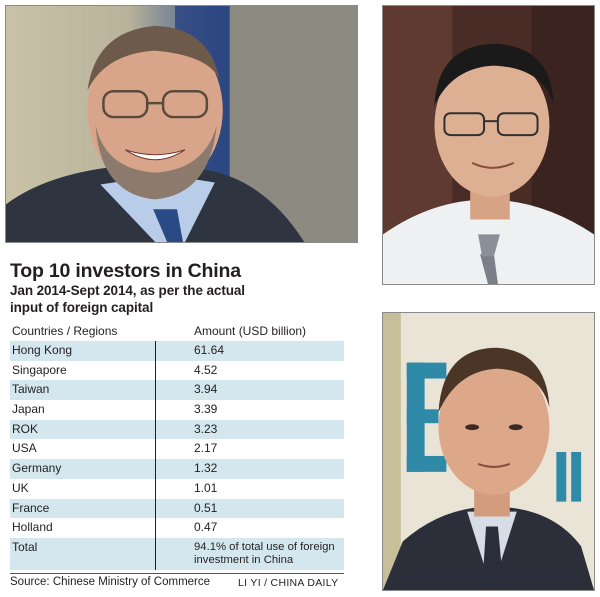 The width and height of the screenshot is (600, 597). What do you see at coordinates (177, 370) in the screenshot?
I see `table-row: Singapore 4.52` at bounding box center [177, 370].